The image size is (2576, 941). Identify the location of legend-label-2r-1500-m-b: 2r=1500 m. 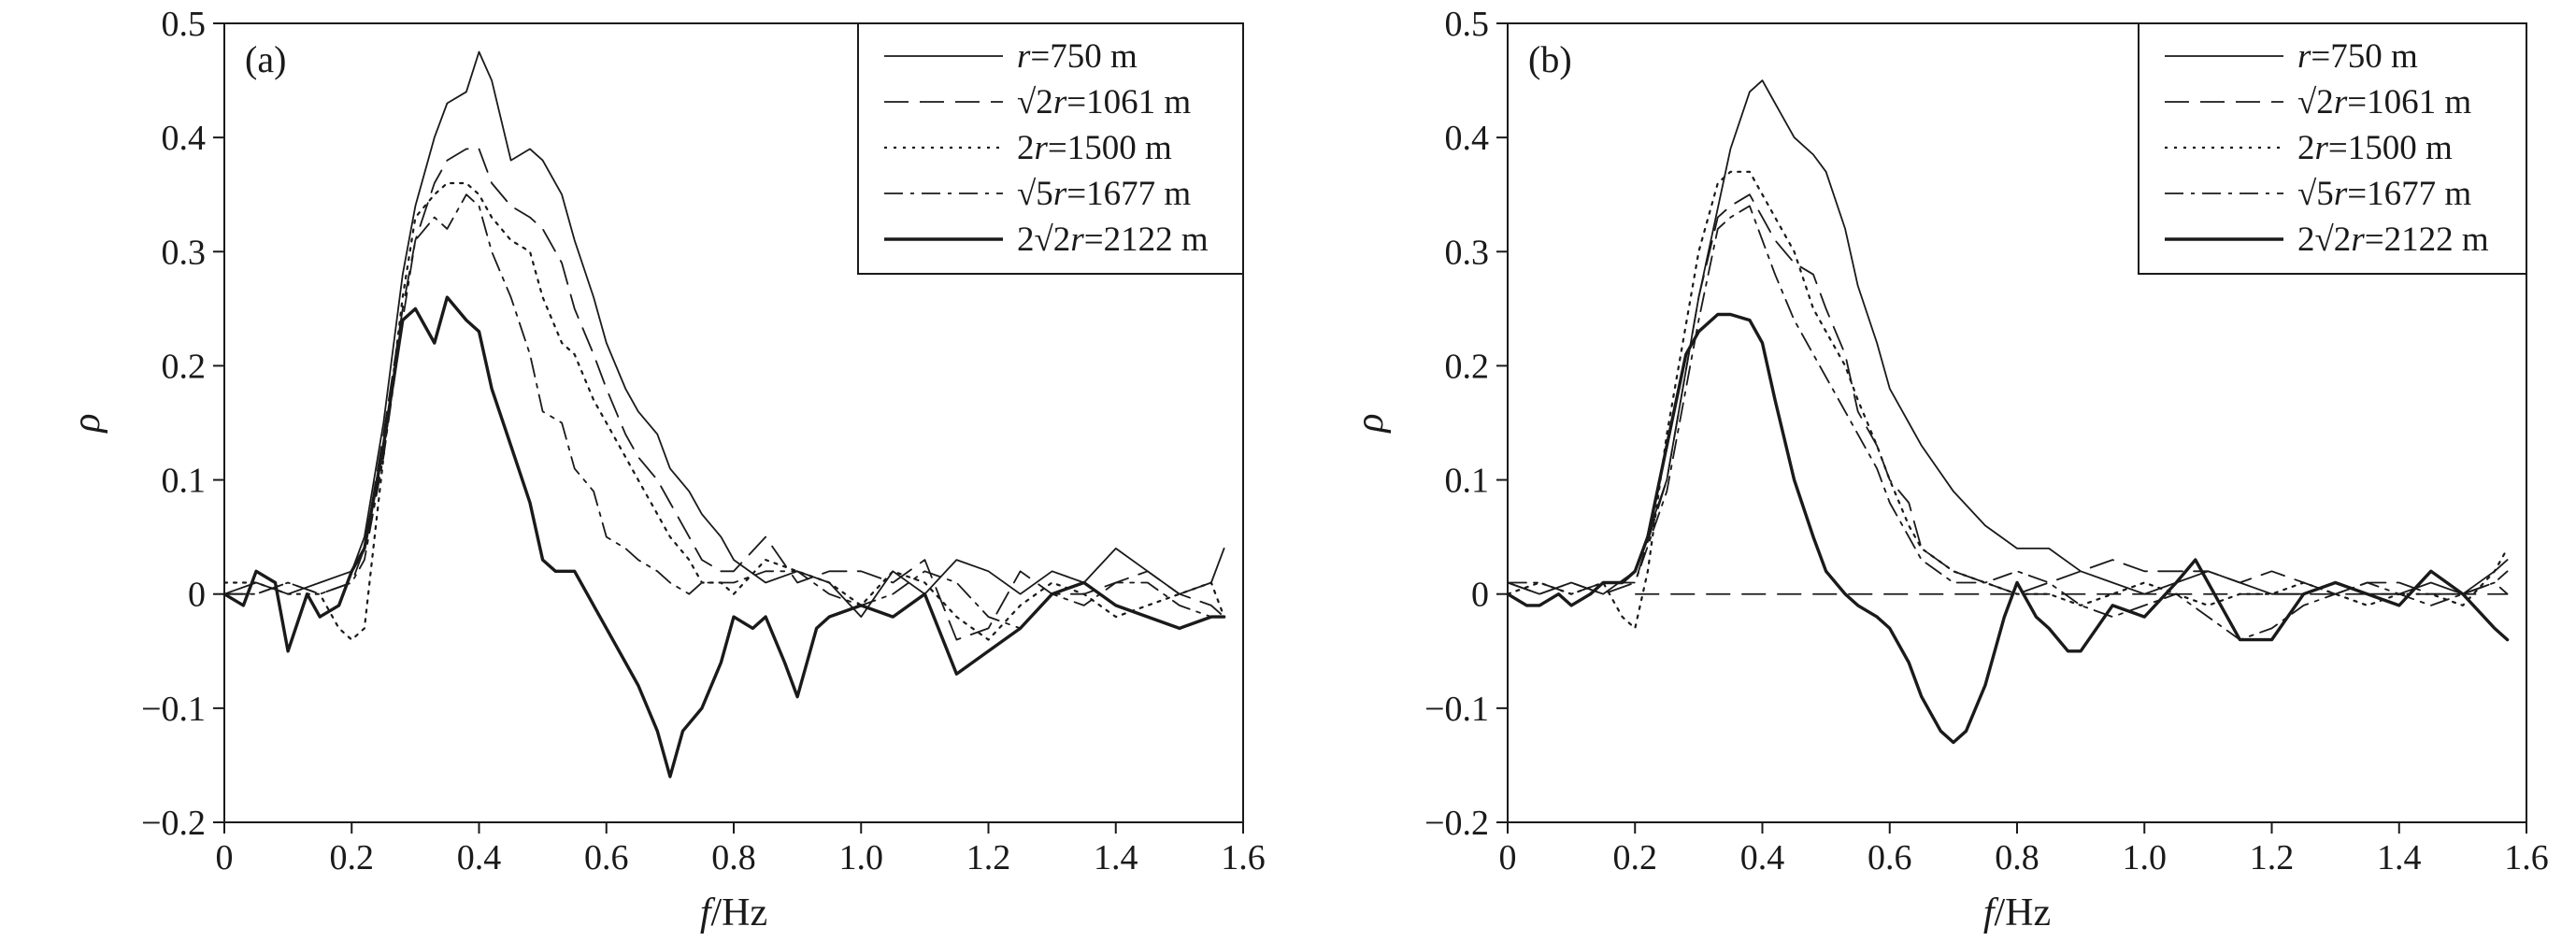
(2375, 148).